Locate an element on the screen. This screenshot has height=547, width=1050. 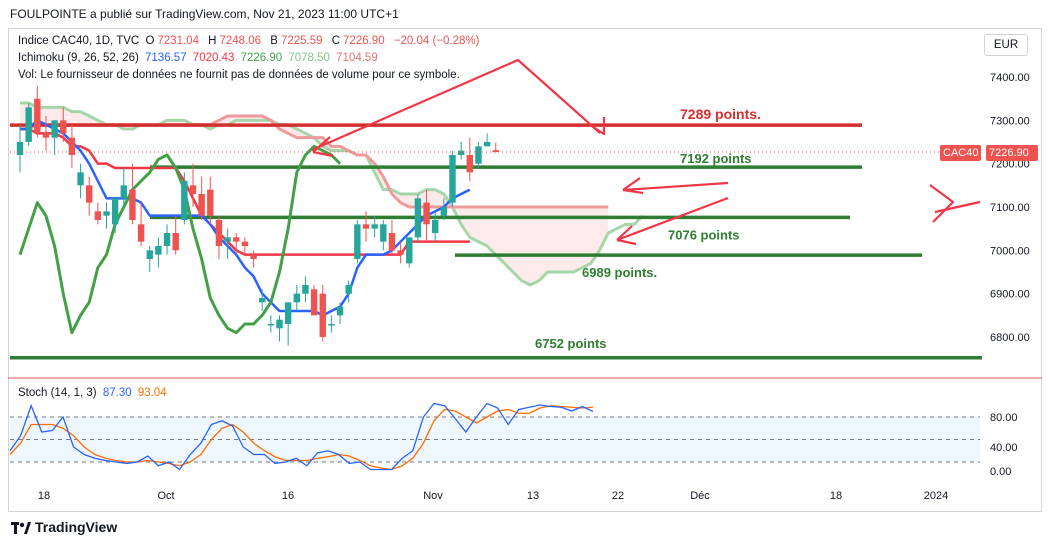
x-tick-label: 22 is located at coordinates (618, 496).